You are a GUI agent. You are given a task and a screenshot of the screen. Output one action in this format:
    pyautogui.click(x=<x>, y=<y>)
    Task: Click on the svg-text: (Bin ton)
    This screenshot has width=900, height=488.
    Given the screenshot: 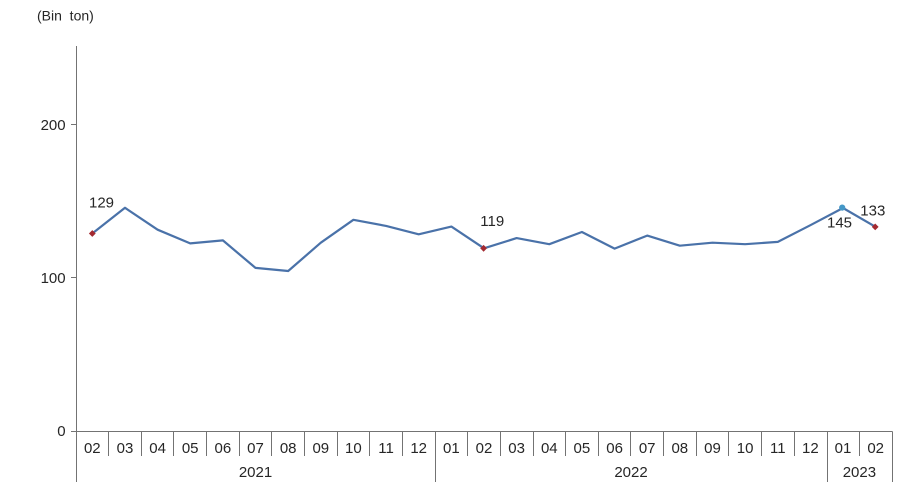 What is the action you would take?
    pyautogui.click(x=65, y=16)
    